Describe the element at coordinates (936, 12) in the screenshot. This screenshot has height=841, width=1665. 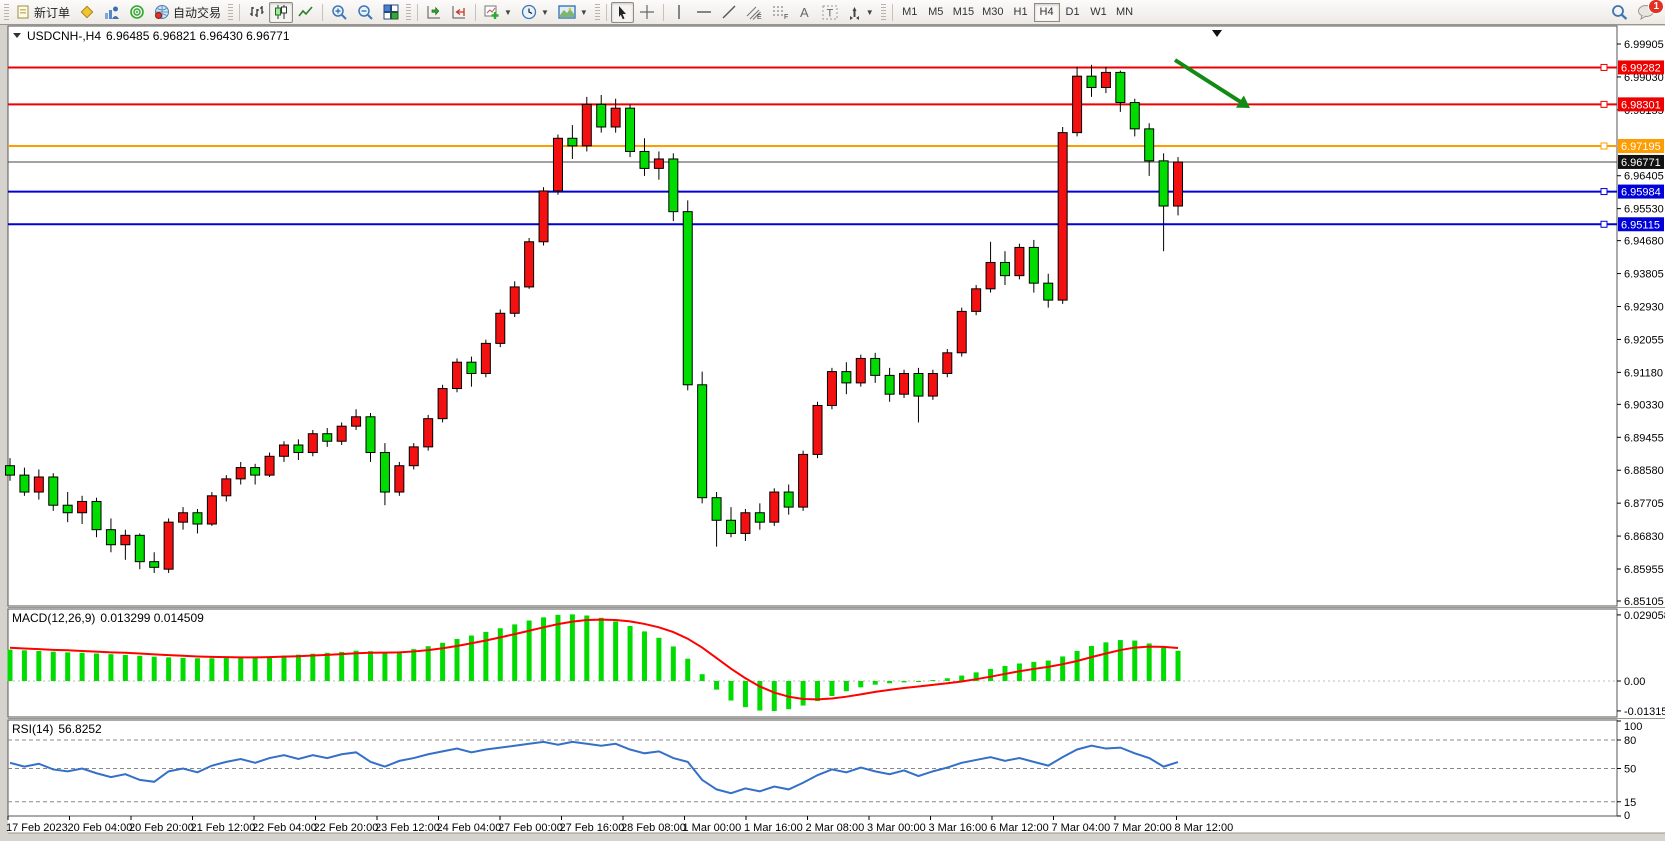
I see `timeframe-button-m5: M5` at that location.